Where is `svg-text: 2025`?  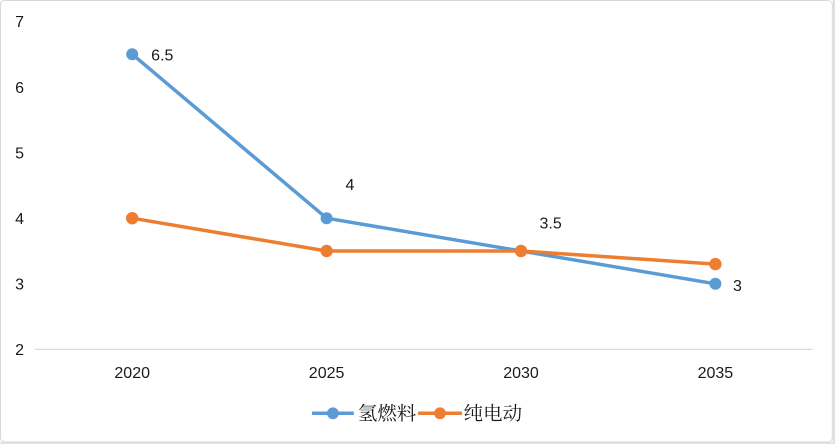
svg-text: 2025 is located at coordinates (327, 373).